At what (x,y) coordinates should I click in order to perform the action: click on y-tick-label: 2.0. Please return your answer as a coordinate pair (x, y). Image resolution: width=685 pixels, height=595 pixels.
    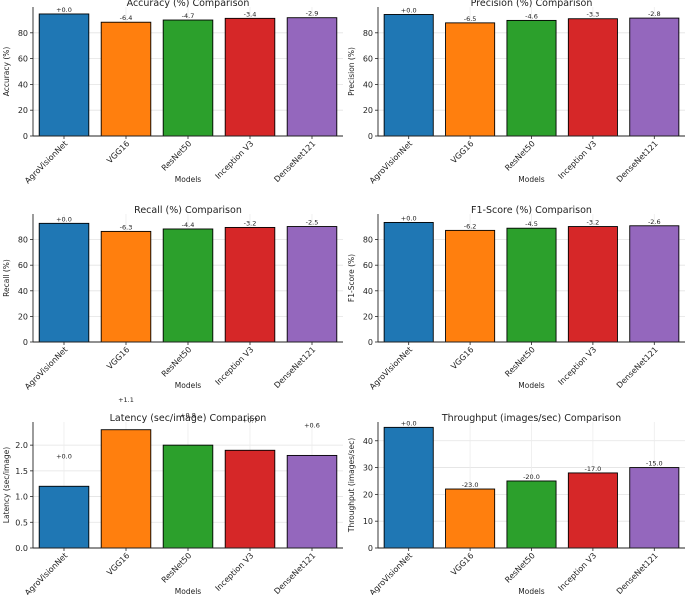
    Looking at the image, I should click on (21, 445).